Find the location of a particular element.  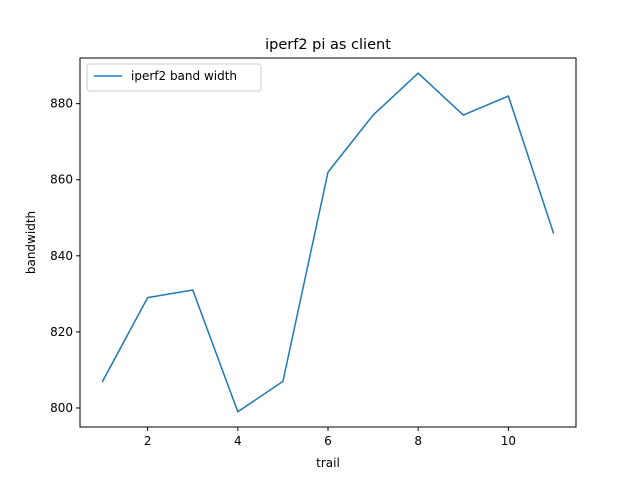

x-tick-label: 2 is located at coordinates (148, 441).